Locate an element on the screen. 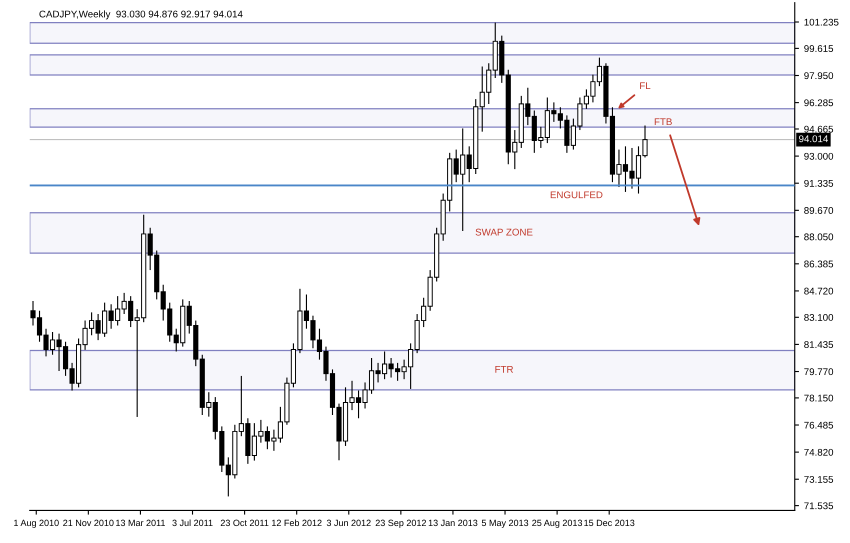 The height and width of the screenshot is (543, 850). band-label: FTR is located at coordinates (504, 369).